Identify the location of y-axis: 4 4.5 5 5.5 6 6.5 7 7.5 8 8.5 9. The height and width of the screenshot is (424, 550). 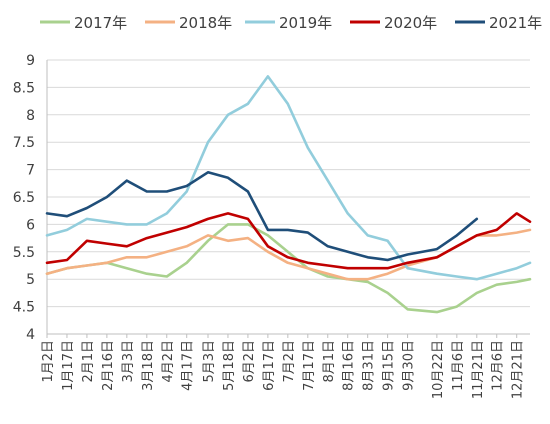
(30, 198).